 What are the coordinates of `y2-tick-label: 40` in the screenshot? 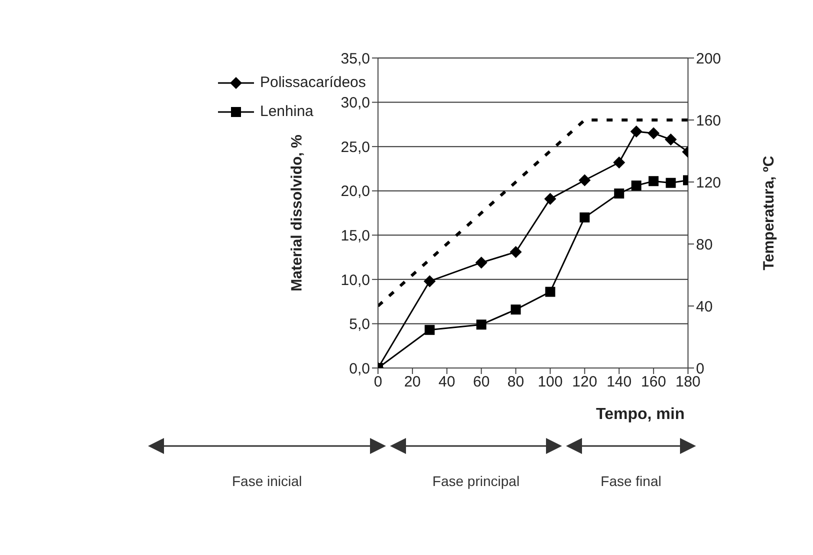 It's located at (704, 307).